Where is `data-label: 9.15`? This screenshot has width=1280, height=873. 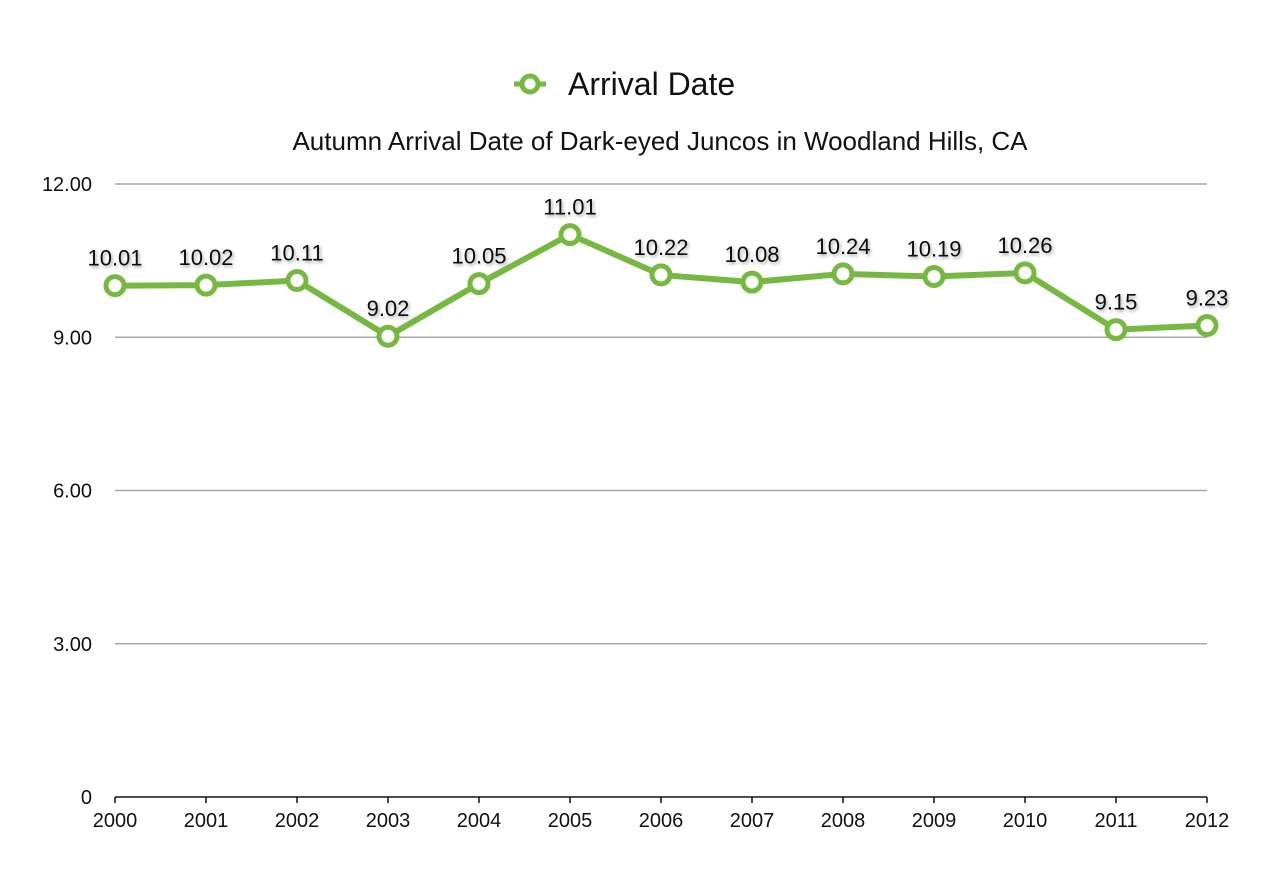
data-label: 9.15 is located at coordinates (1116, 302).